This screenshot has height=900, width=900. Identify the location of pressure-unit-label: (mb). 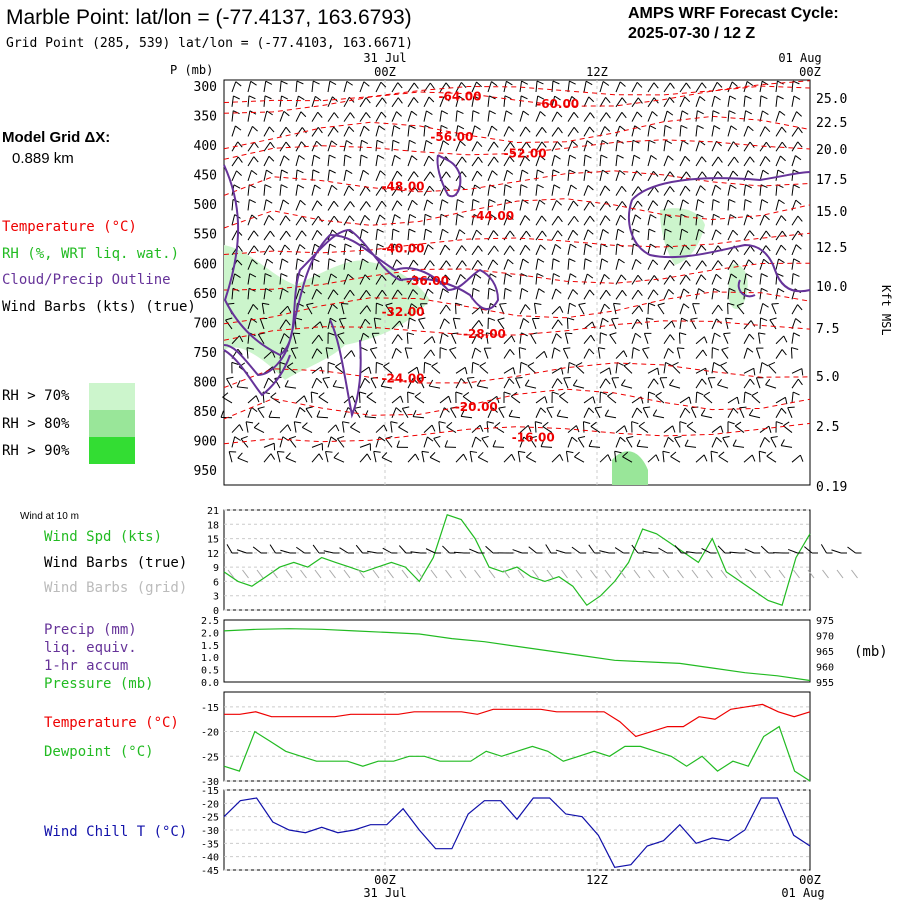
(871, 652).